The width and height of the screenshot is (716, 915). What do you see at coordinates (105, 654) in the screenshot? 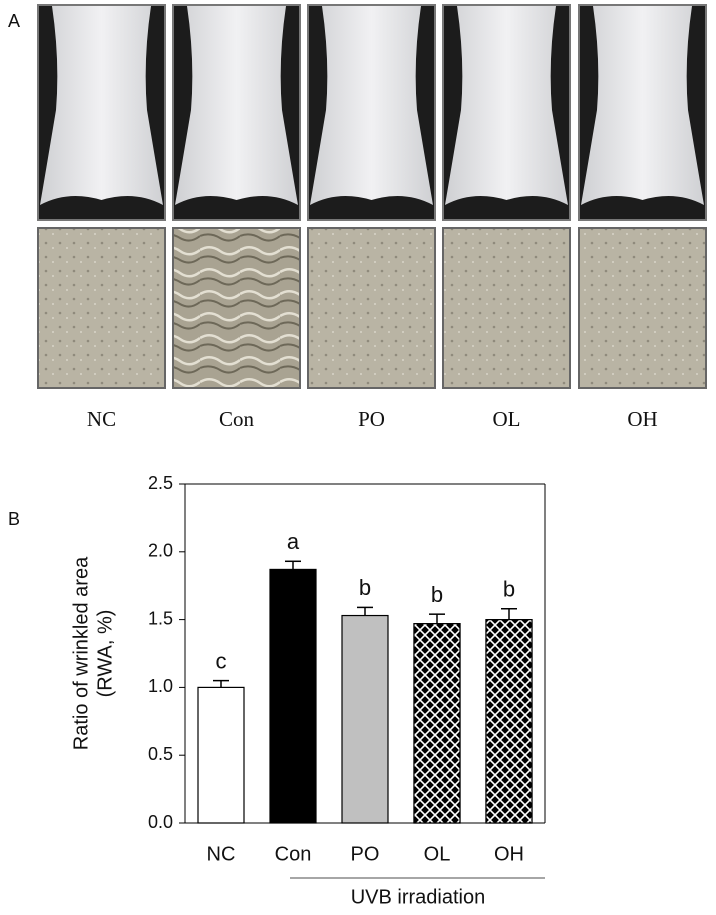
I see `y-axis-label: (RWA, %)` at bounding box center [105, 654].